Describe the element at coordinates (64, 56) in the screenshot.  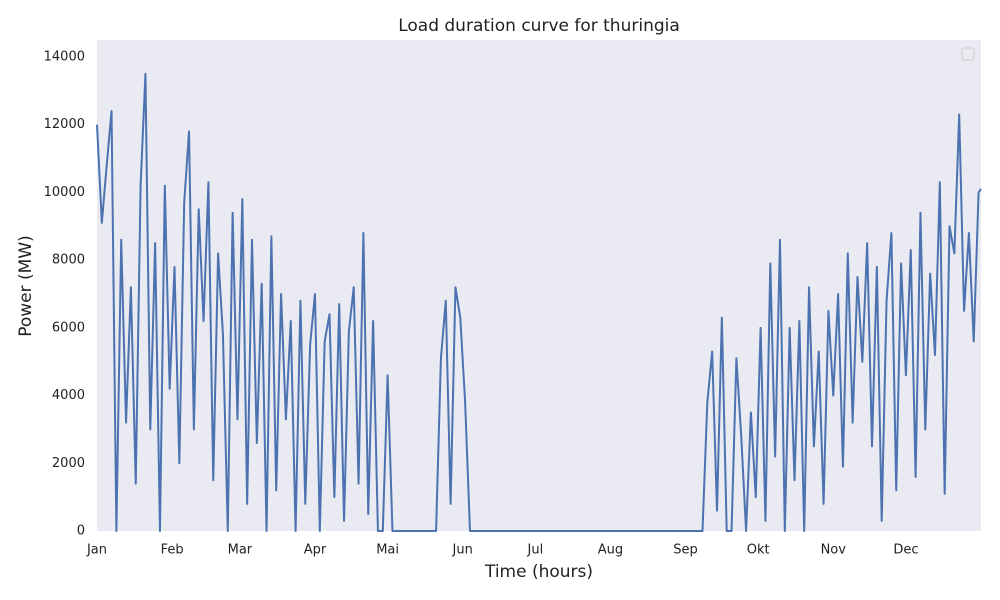
I see `y-tick-label: 14000` at that location.